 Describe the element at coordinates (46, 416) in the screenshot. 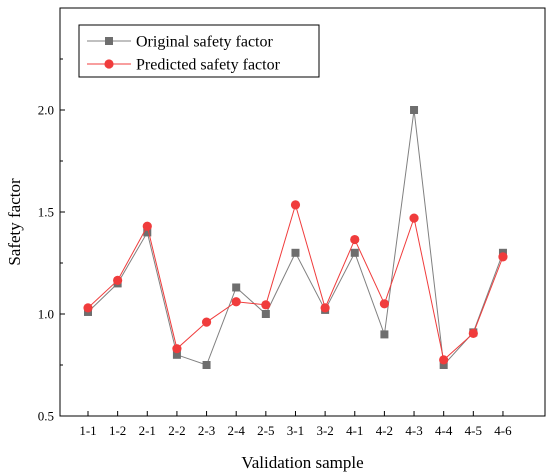

I see `y-tick-label: 0.5` at that location.